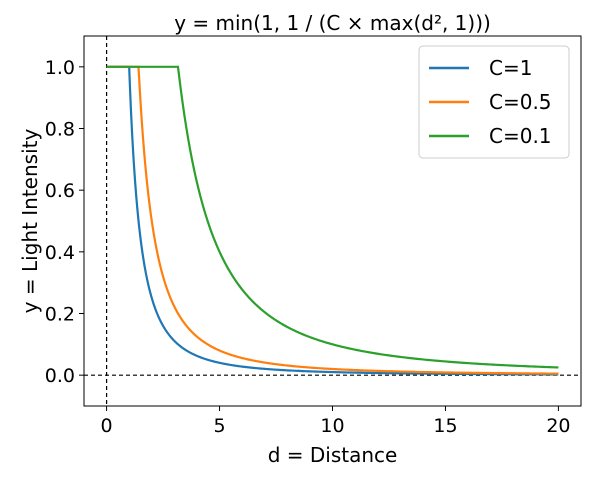 Image resolution: width=589 pixels, height=477 pixels. What do you see at coordinates (60, 253) in the screenshot?
I see `y-tick-label: 0.4` at bounding box center [60, 253].